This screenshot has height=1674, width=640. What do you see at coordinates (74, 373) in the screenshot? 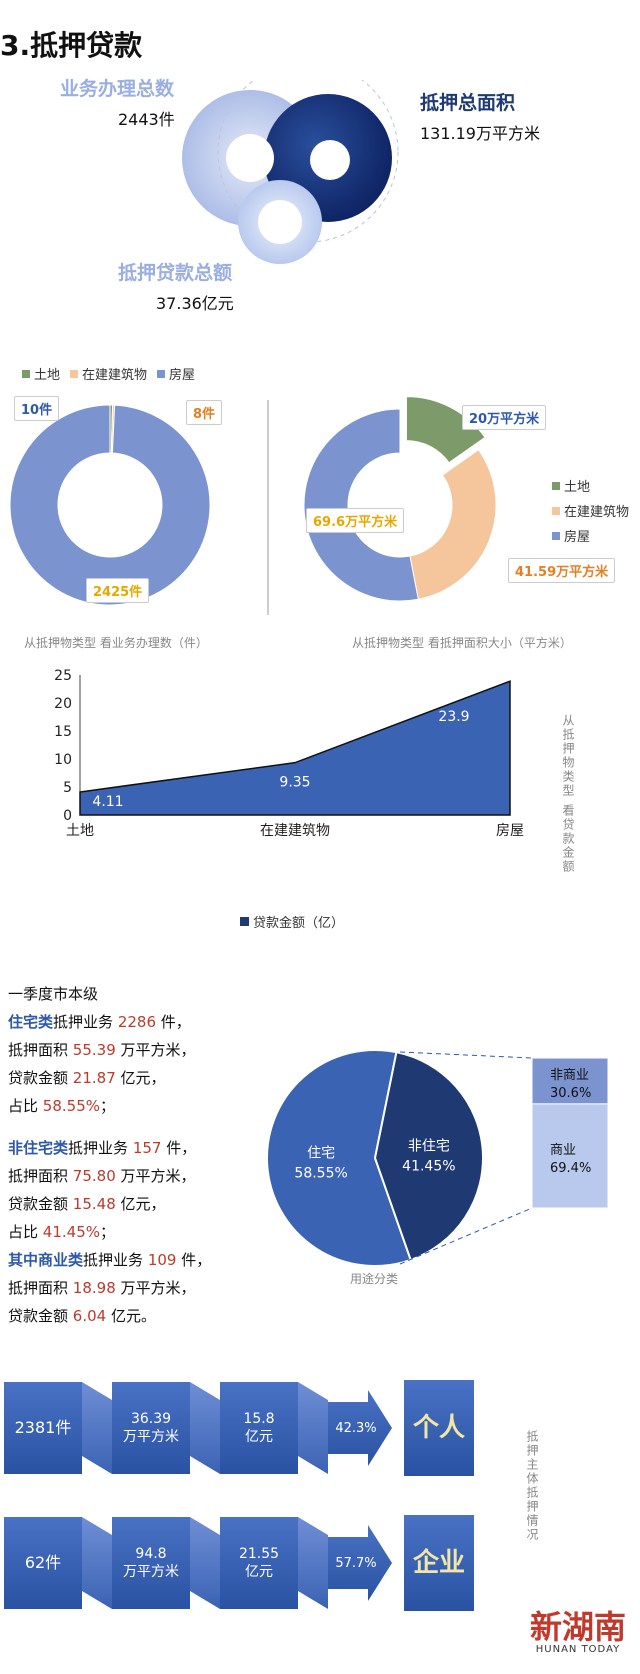
I see `legend-construction-swatch` at bounding box center [74, 373].